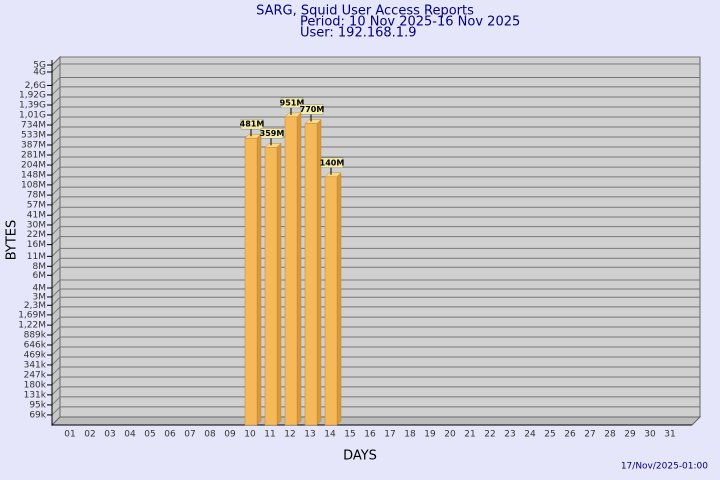  What do you see at coordinates (36, 245) in the screenshot?
I see `y-tick-label: 16M` at bounding box center [36, 245].